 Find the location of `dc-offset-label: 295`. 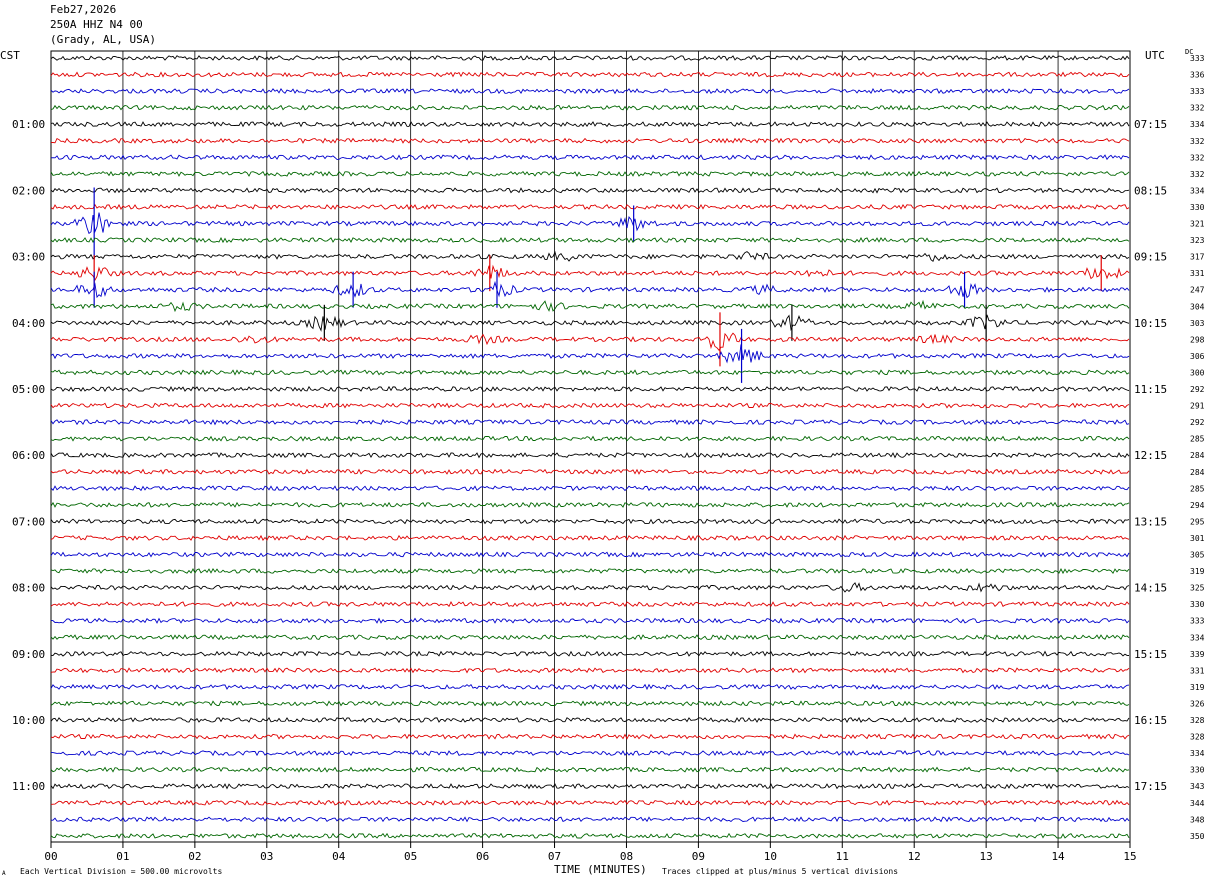

dc-offset-label: 295 is located at coordinates (1197, 521).